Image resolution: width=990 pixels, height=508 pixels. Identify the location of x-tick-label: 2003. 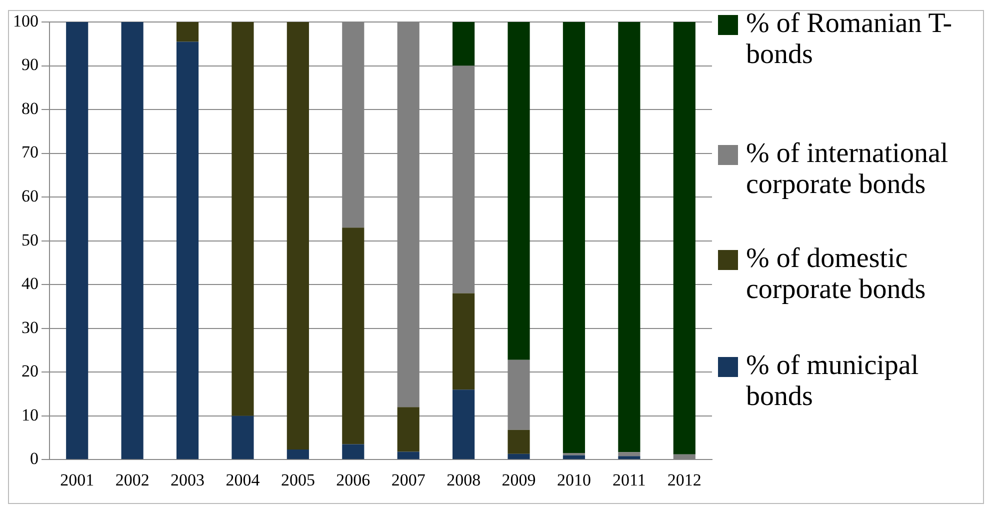
(187, 480).